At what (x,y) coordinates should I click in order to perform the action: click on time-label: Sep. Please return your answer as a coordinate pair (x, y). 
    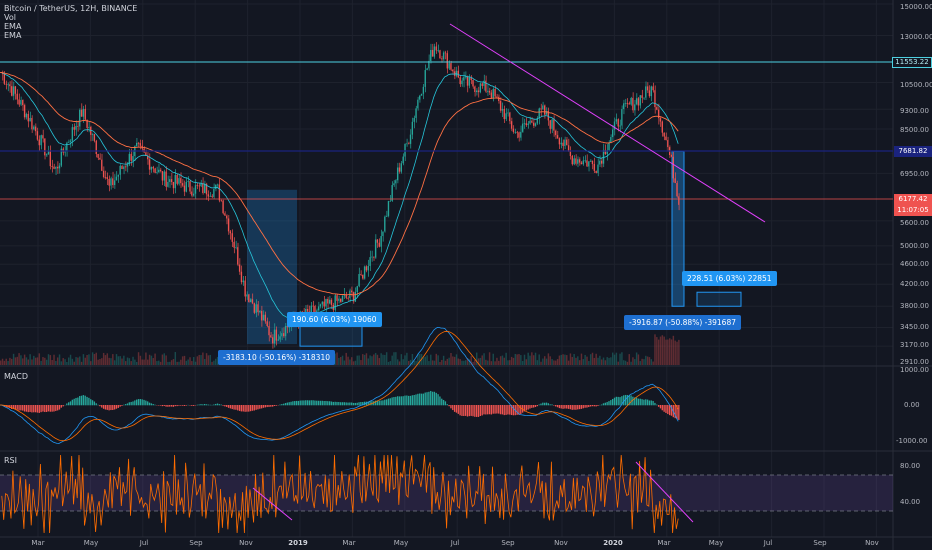
    Looking at the image, I should click on (508, 543).